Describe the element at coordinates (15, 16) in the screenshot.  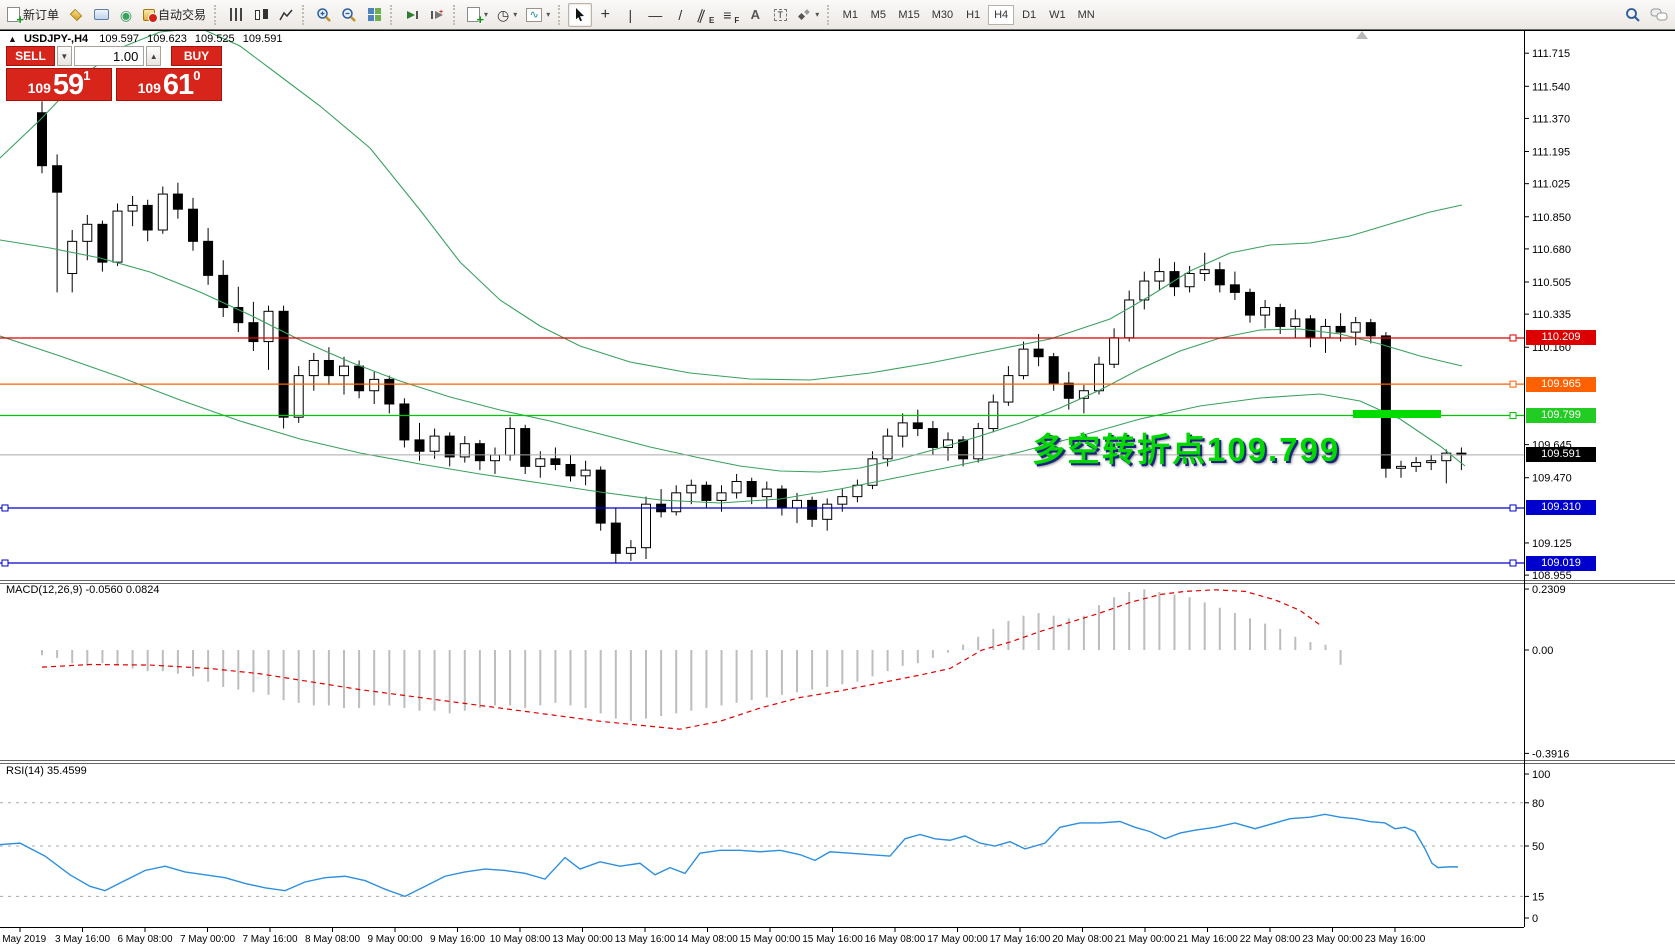
I see `new-order-icon: +` at that location.